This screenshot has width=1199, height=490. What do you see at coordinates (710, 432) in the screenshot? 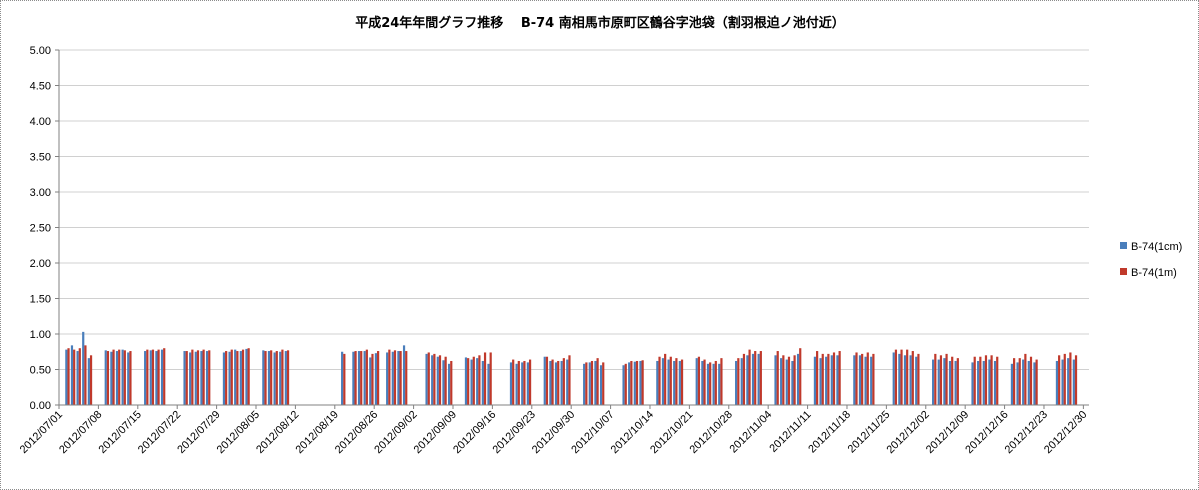
I see `x-tick-label: 2012/10/28` at bounding box center [710, 432].